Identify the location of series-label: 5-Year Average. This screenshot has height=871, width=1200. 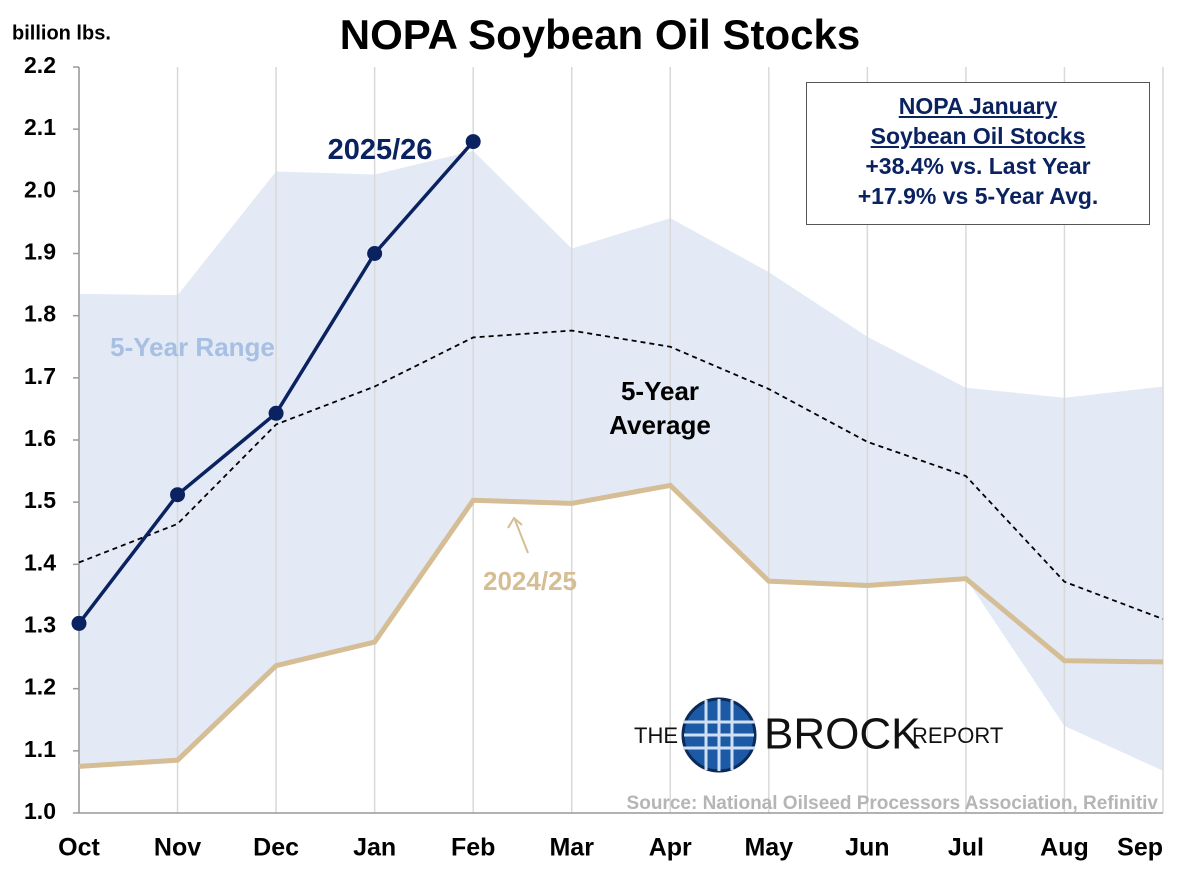
(660, 408).